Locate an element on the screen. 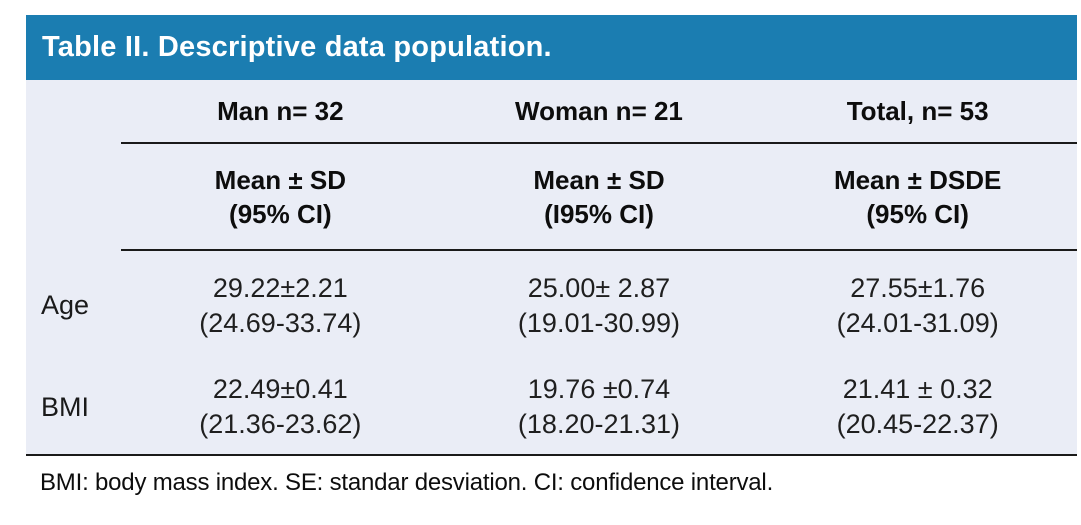  column-header-man: Man n= 32 is located at coordinates (280, 112).